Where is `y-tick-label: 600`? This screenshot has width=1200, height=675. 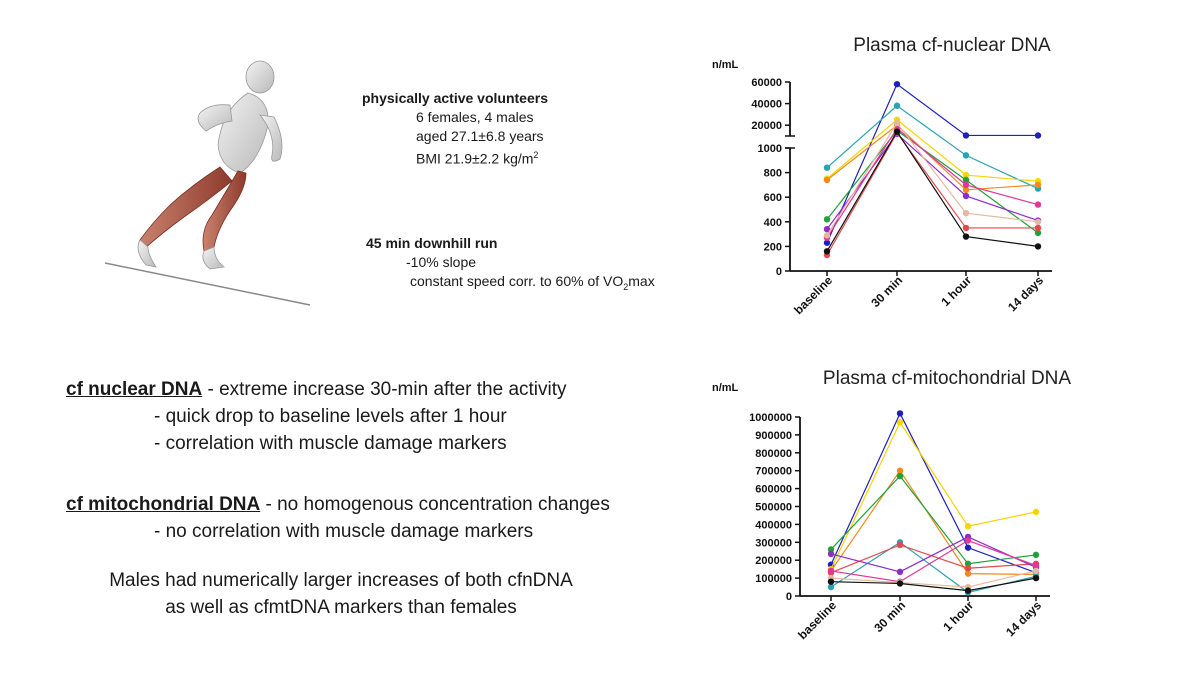 y-tick-label: 600 is located at coordinates (773, 198).